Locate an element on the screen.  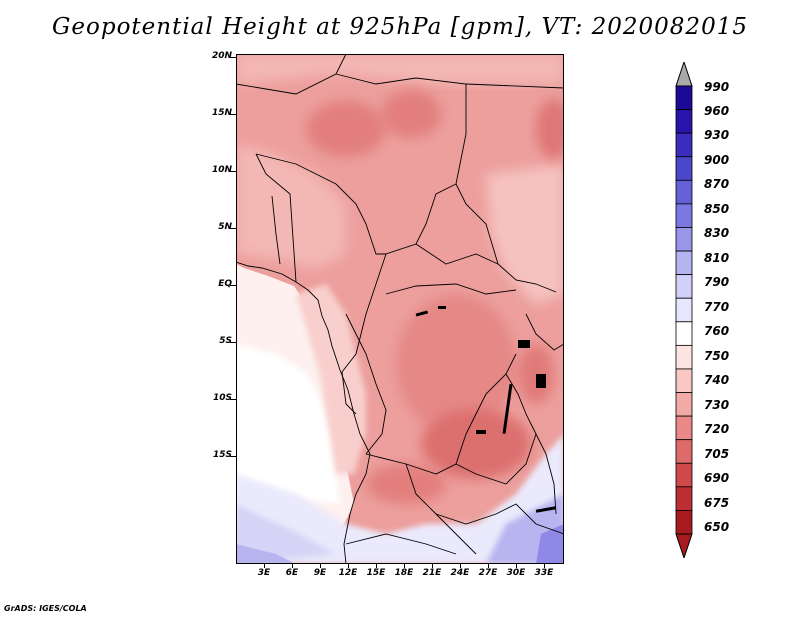
colorbar-label: 690 is located at coordinates (717, 478).